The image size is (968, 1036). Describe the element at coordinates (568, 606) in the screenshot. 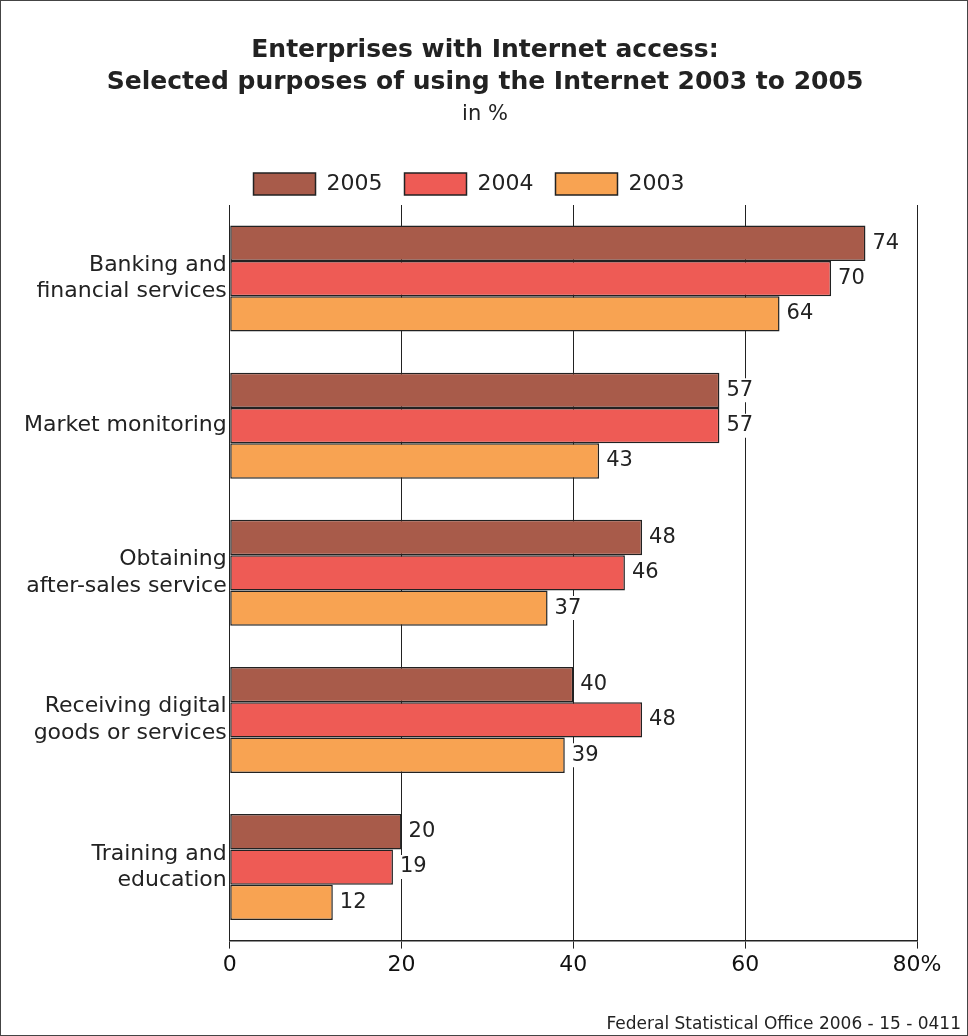

I see `data-label: 37` at that location.